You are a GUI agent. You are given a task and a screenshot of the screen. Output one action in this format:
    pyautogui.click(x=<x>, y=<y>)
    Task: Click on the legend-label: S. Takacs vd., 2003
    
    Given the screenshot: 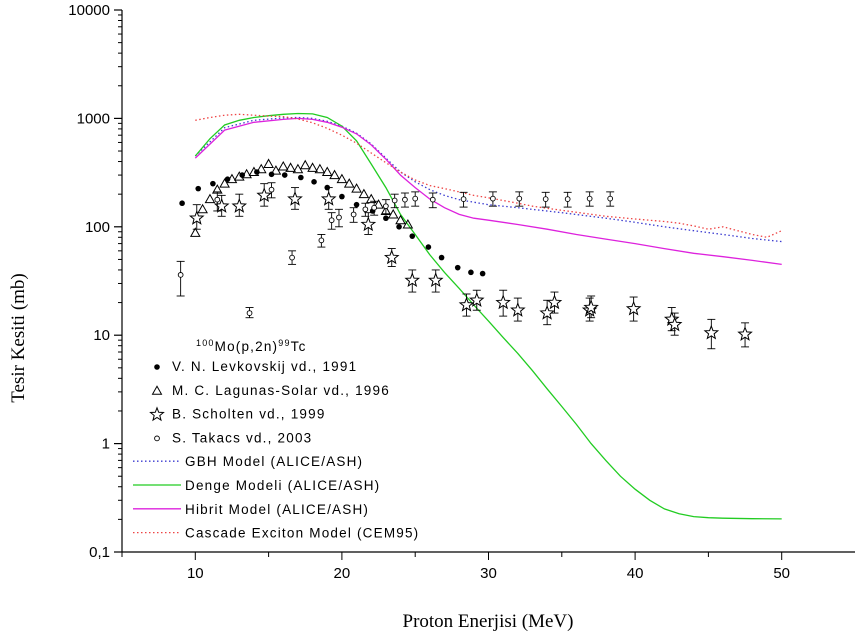 What is the action you would take?
    pyautogui.click(x=242, y=437)
    